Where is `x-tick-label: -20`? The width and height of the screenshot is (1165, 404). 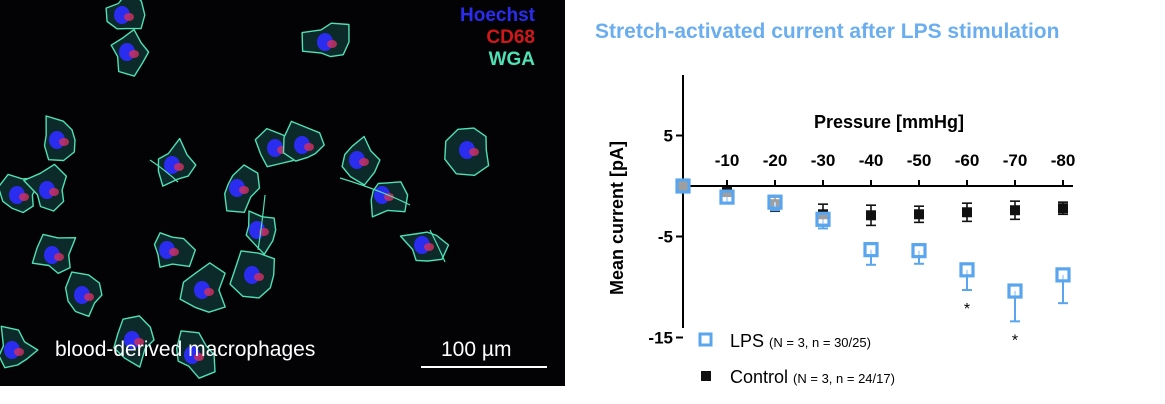 x-tick-label: -20 is located at coordinates (775, 160).